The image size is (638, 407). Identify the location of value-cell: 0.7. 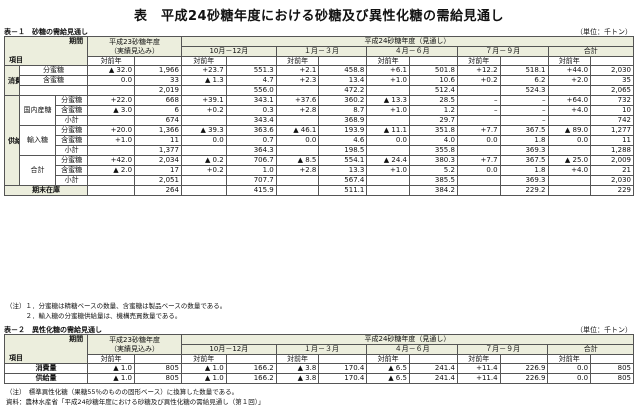
(251, 140).